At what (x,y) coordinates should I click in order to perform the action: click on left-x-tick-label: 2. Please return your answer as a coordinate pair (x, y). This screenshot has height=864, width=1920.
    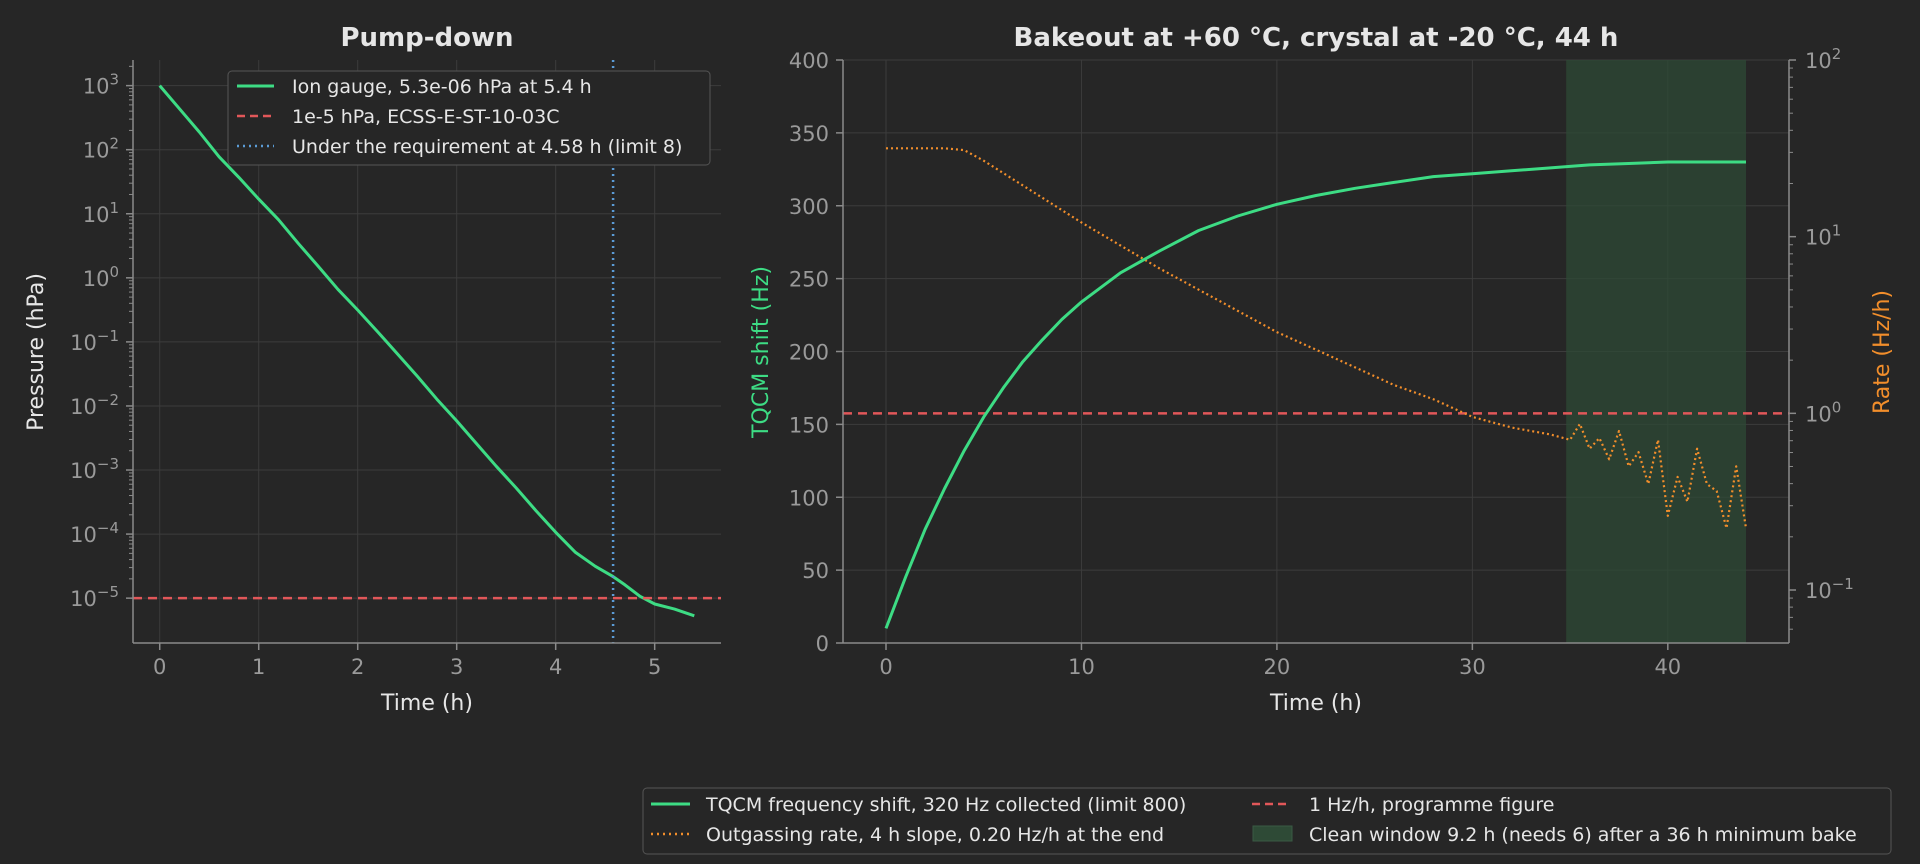
    Looking at the image, I should click on (357, 667).